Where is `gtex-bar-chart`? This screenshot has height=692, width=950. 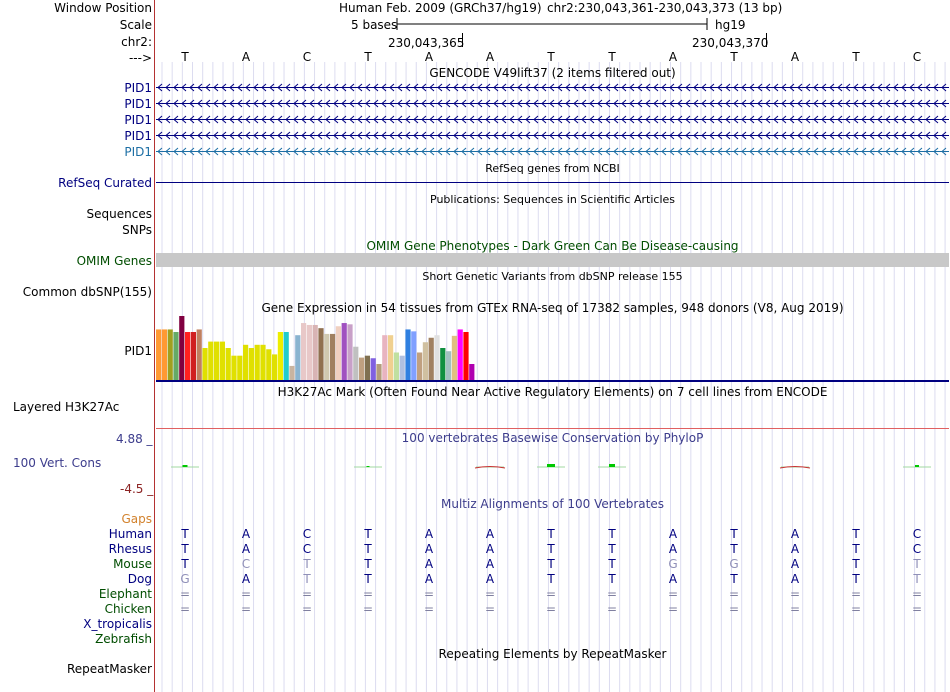 gtex-bar-chart is located at coordinates (346, 347).